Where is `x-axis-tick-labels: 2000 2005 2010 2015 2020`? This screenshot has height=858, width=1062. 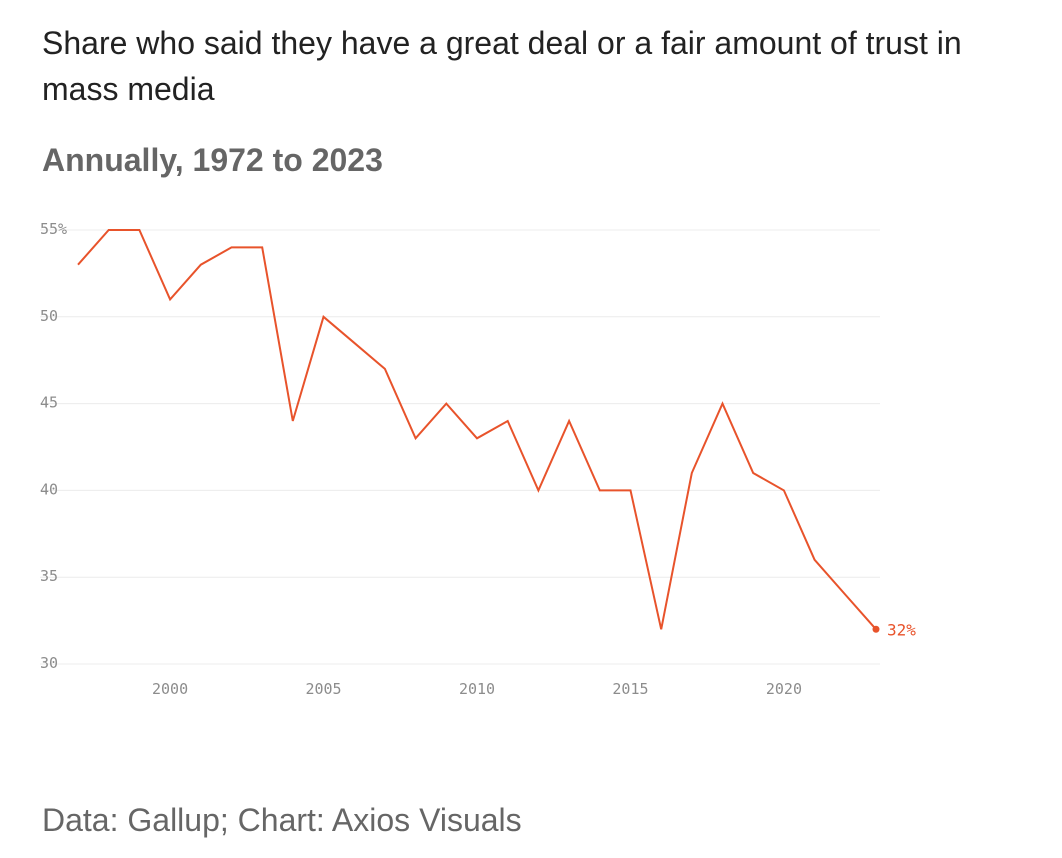 x-axis-tick-labels: 2000 2005 2010 2015 2020 is located at coordinates (477, 689).